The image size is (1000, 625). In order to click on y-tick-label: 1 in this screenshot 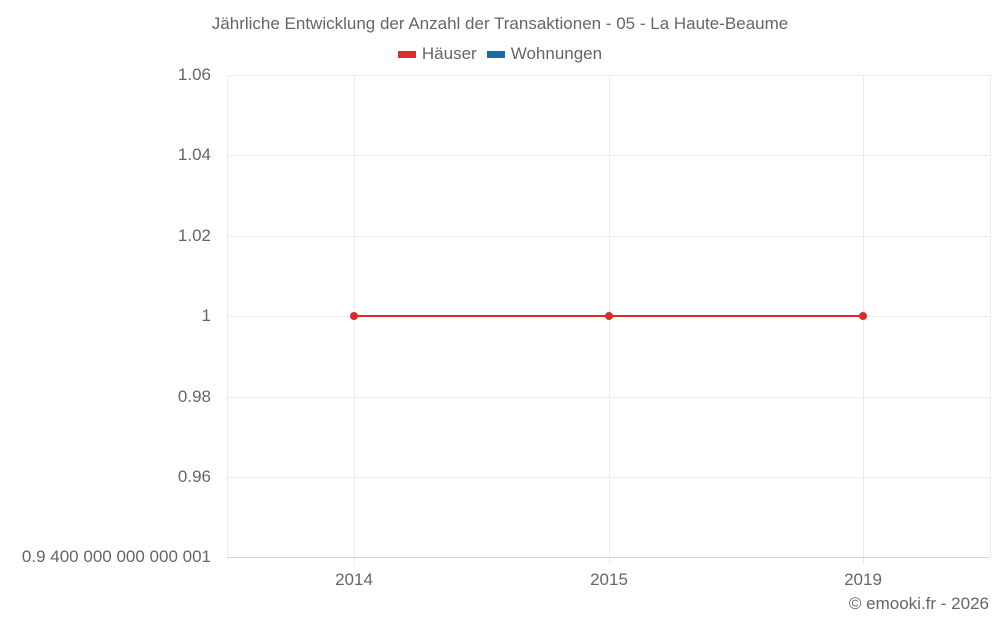, I will do `click(206, 315)`.